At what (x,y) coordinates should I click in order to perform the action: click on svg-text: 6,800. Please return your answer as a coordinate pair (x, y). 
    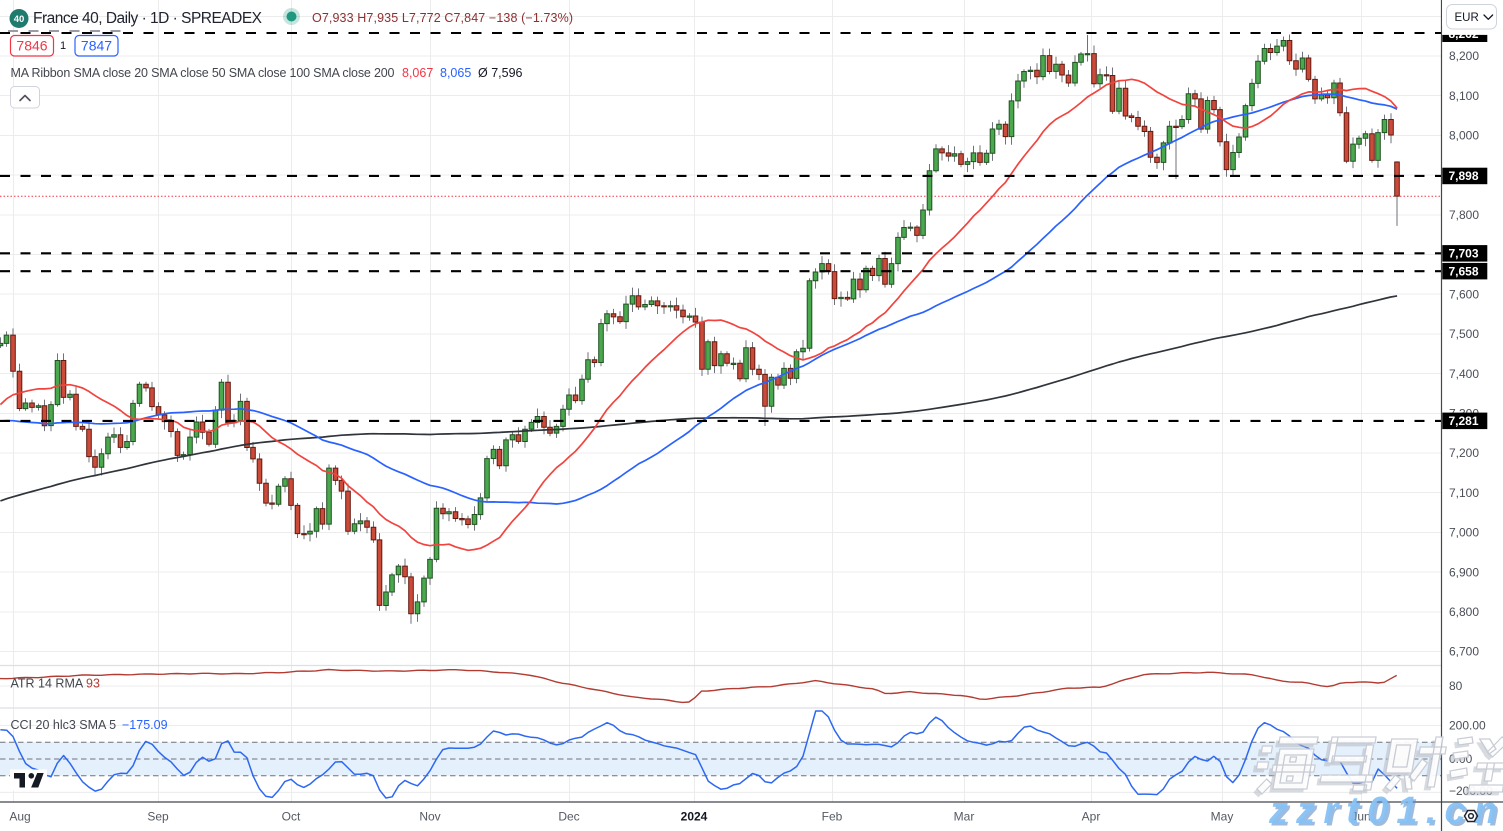
    Looking at the image, I should click on (1464, 612).